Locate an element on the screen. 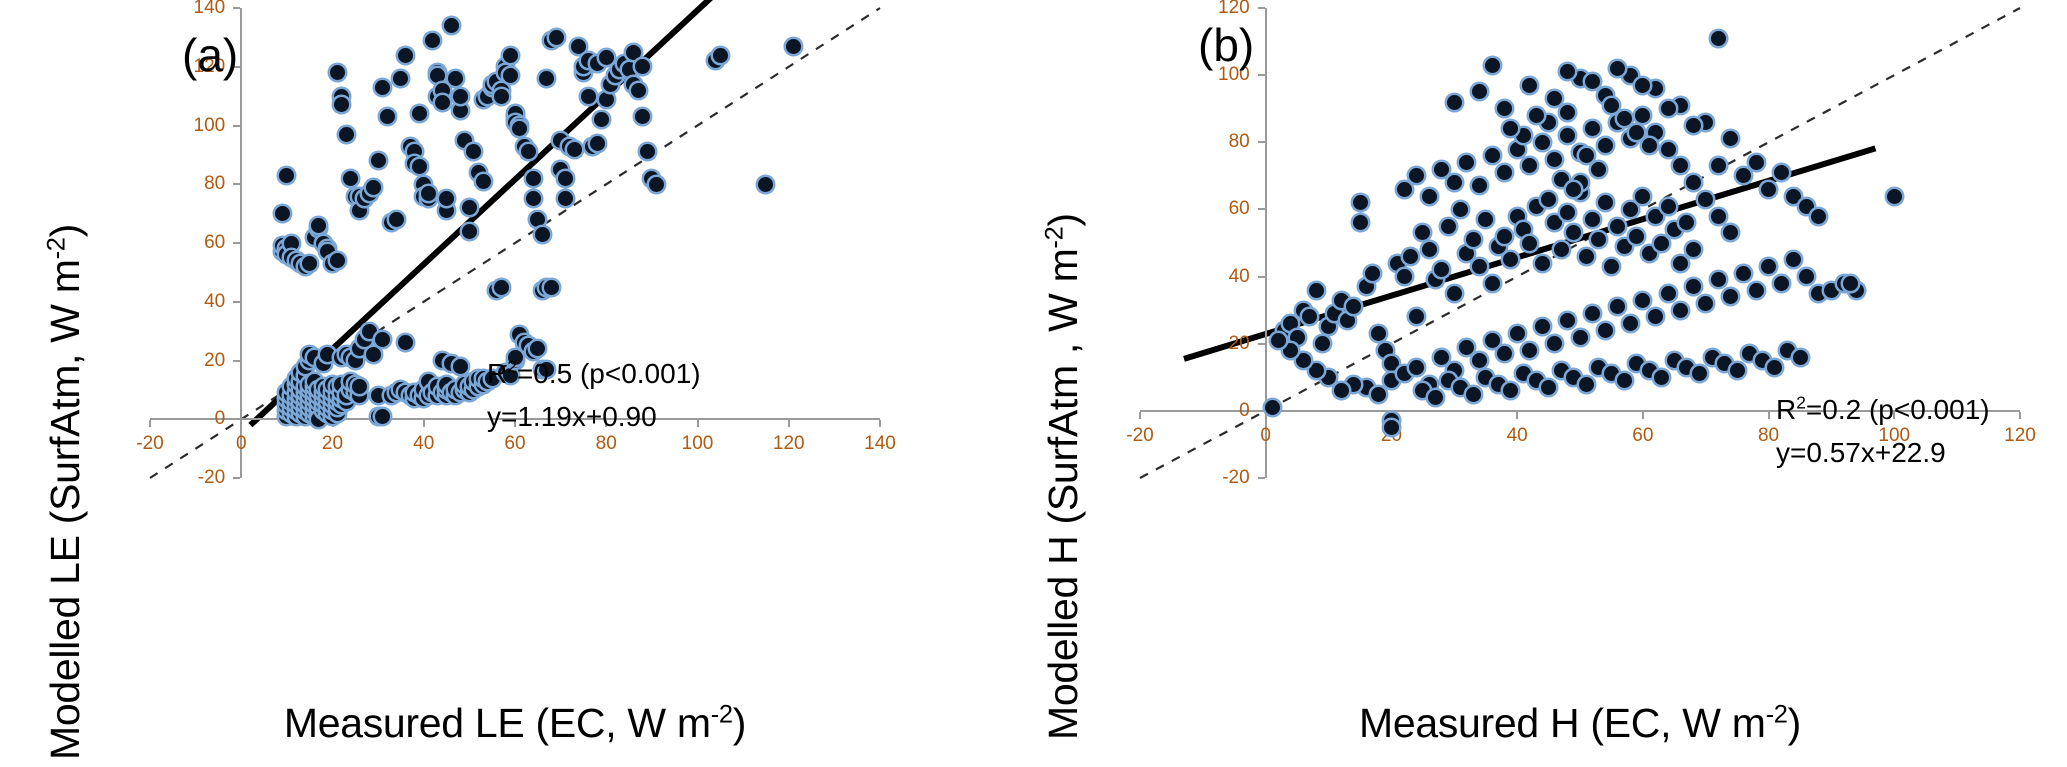  x-tick-label-a: 20 is located at coordinates (332, 444).